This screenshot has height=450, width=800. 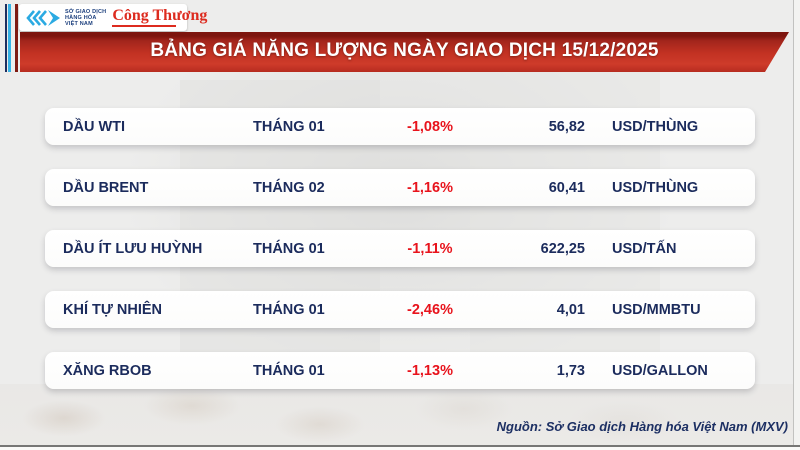 I want to click on contract-month: THÁNG 02, so click(x=289, y=187).